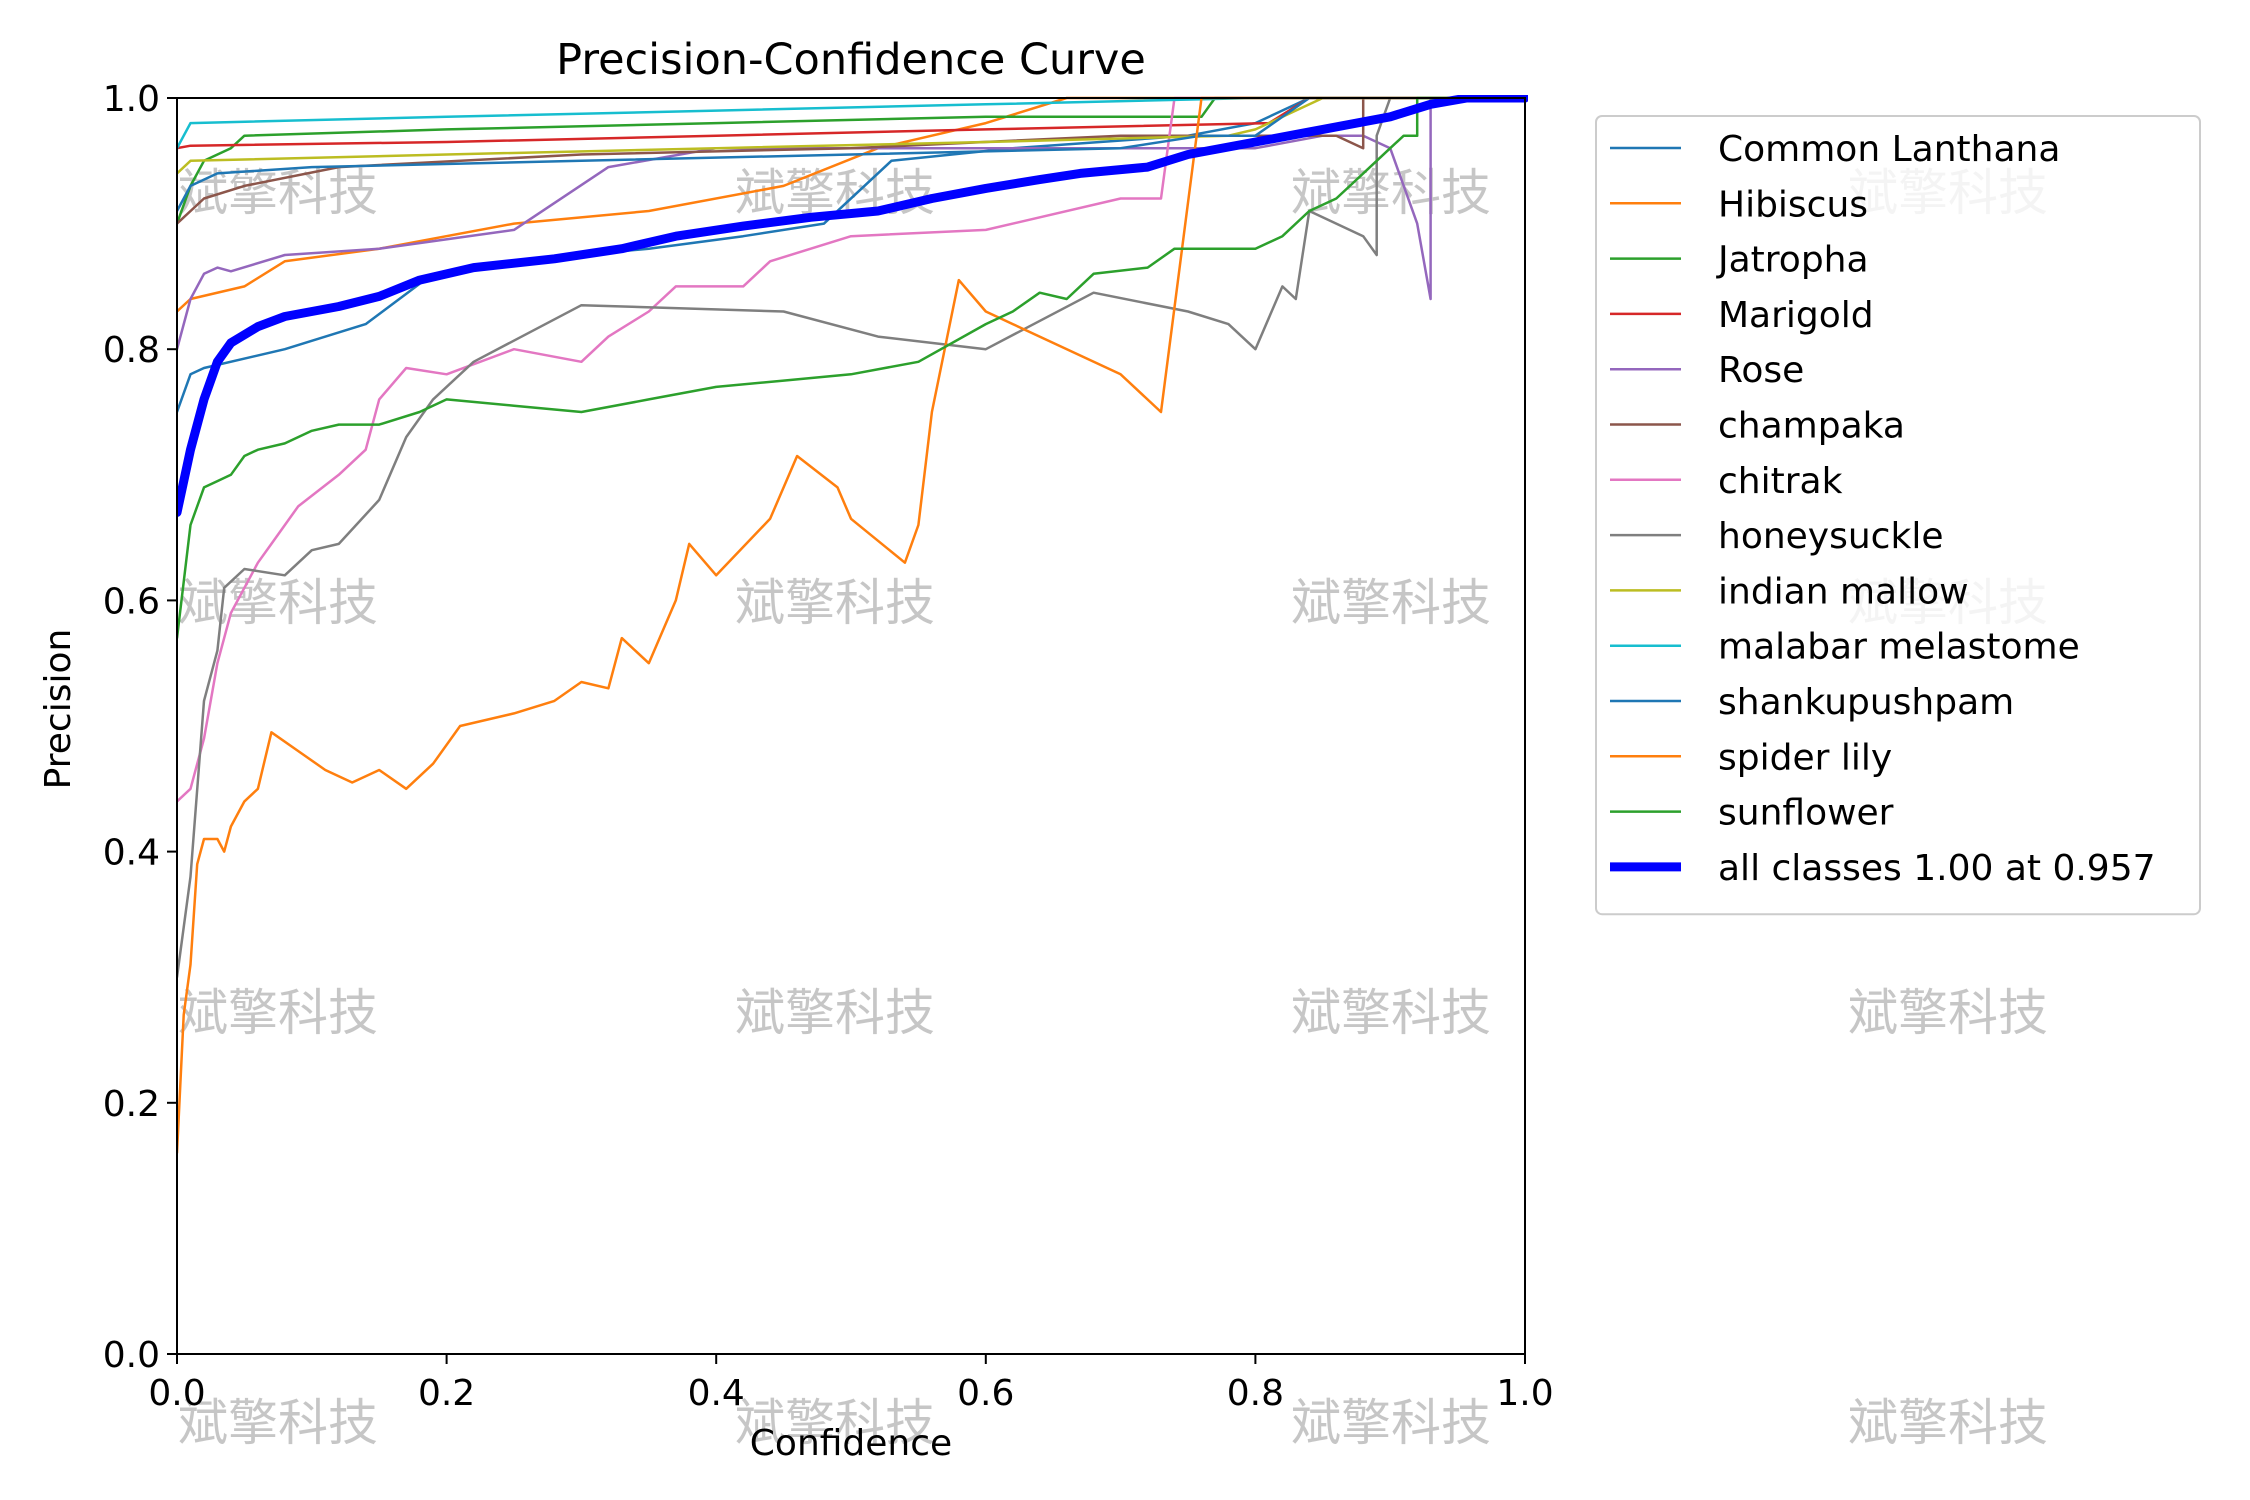  I want to click on legend-label: all classes 1.00 at 0.957, so click(1937, 868).